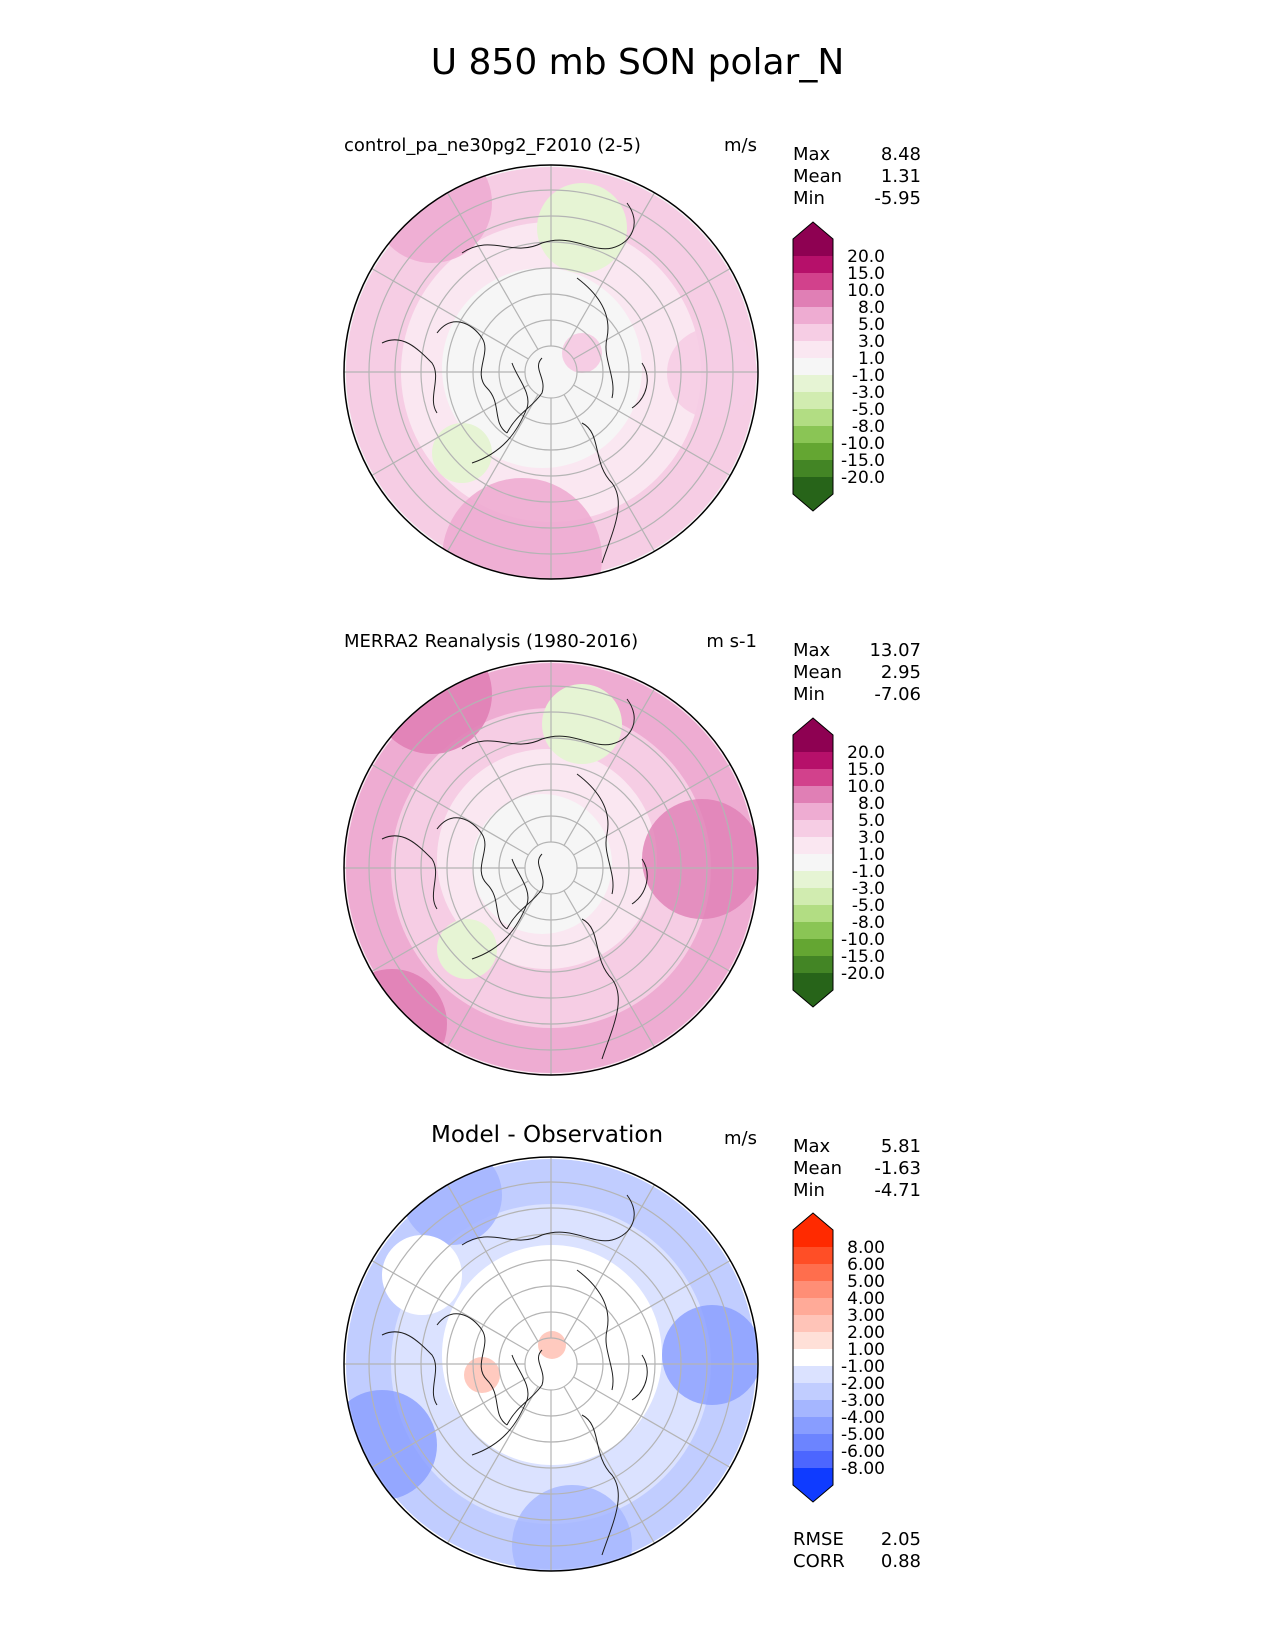 Image resolution: width=1275 pixels, height=1650 pixels. I want to click on panel-units-model: m/s, so click(740, 145).